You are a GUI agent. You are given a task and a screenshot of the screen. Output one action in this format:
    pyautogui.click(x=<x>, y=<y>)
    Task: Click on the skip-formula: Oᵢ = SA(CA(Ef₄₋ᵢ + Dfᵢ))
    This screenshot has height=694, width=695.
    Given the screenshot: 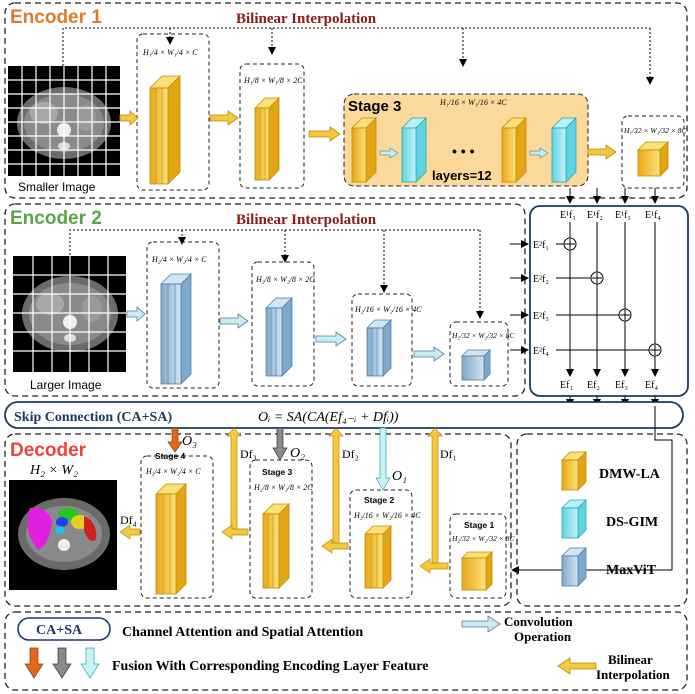 What is the action you would take?
    pyautogui.click(x=328, y=417)
    